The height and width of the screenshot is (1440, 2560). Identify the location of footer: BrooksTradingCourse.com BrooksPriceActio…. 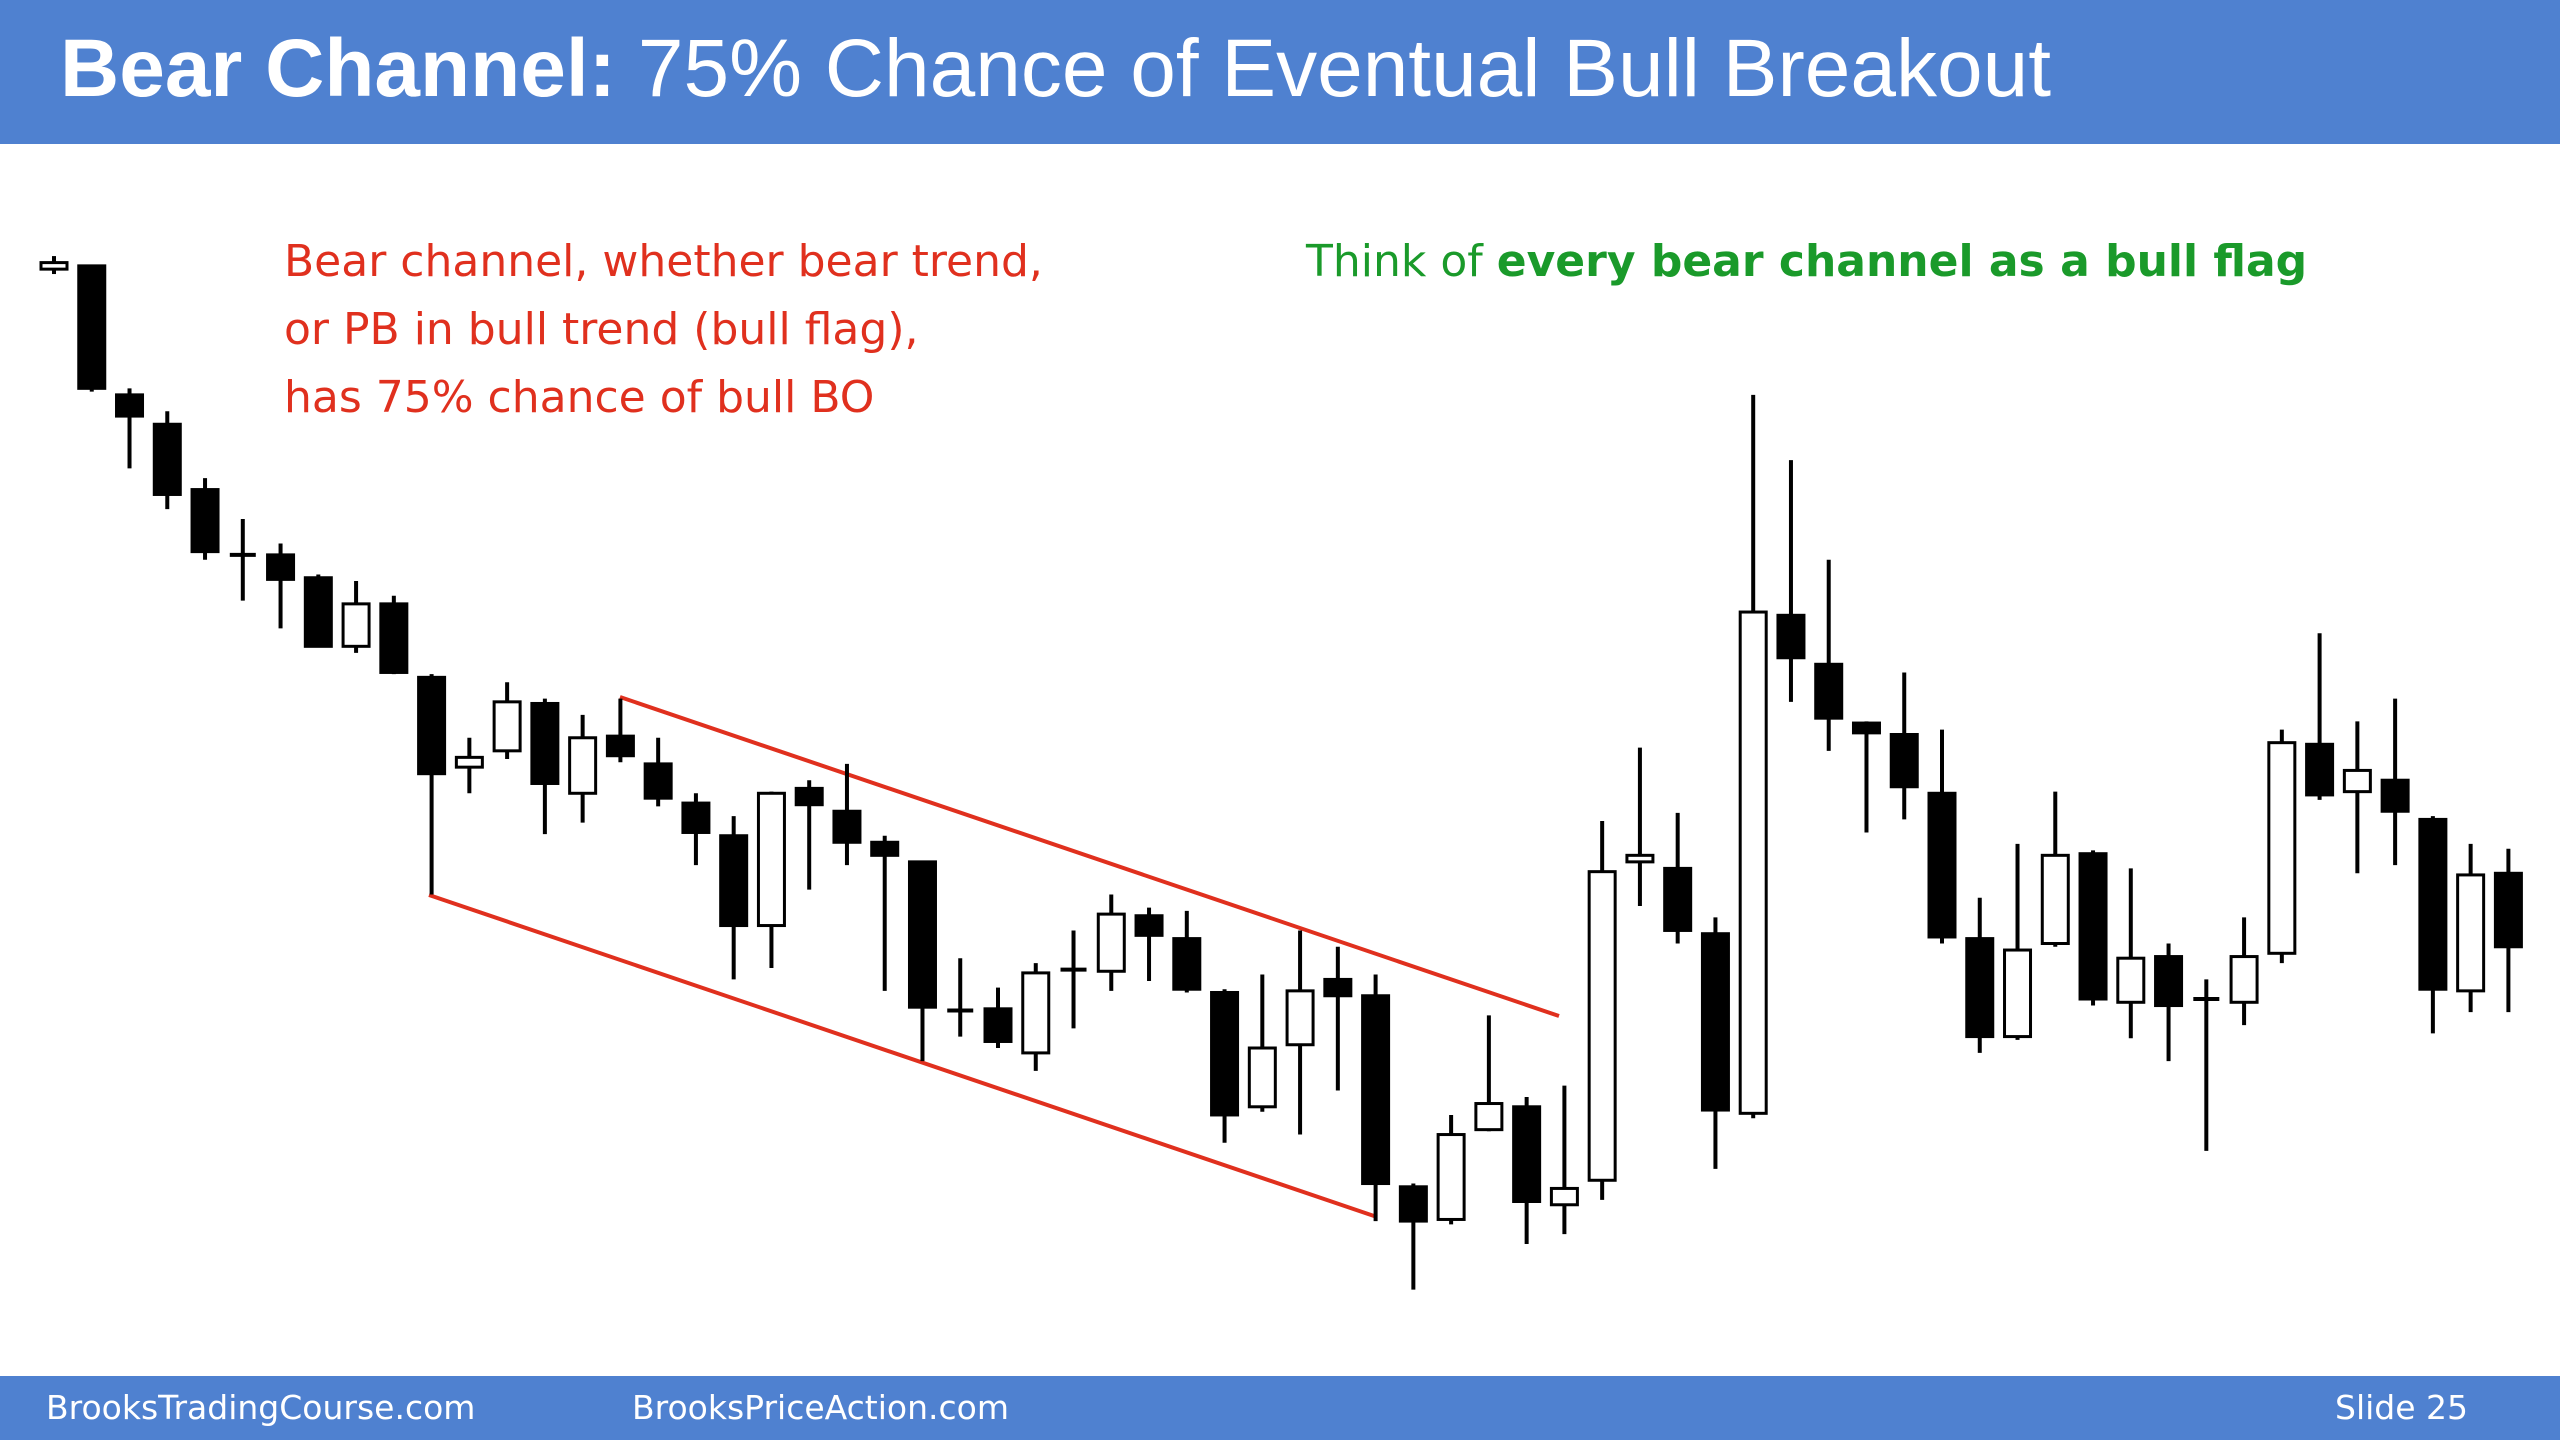
(1280, 1408).